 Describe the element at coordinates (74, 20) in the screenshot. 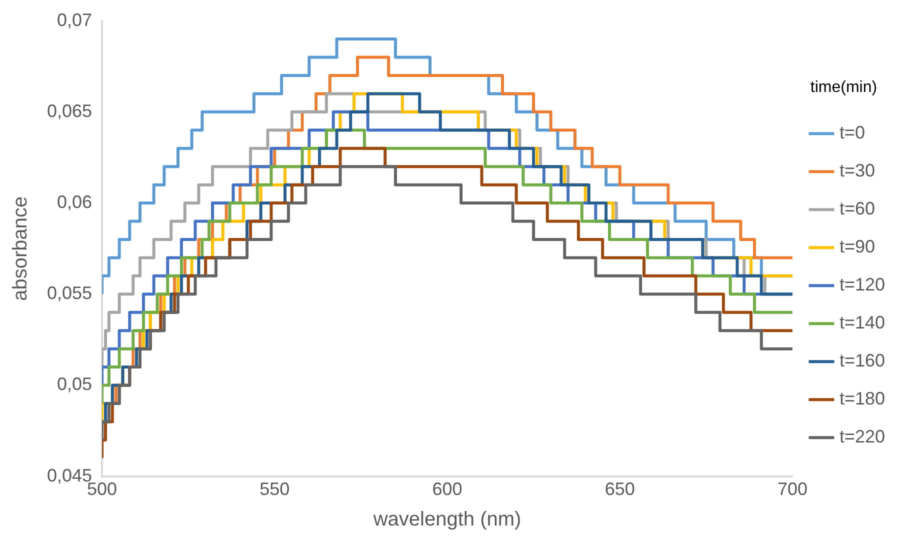

I see `y-tick-label: 0,07` at that location.